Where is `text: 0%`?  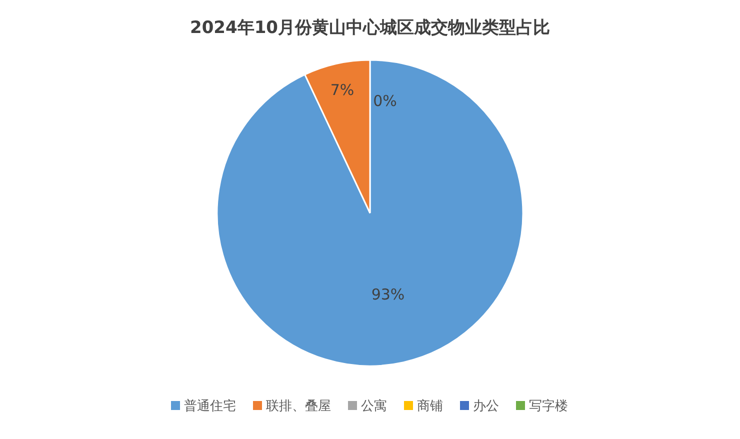
text: 0% is located at coordinates (385, 101).